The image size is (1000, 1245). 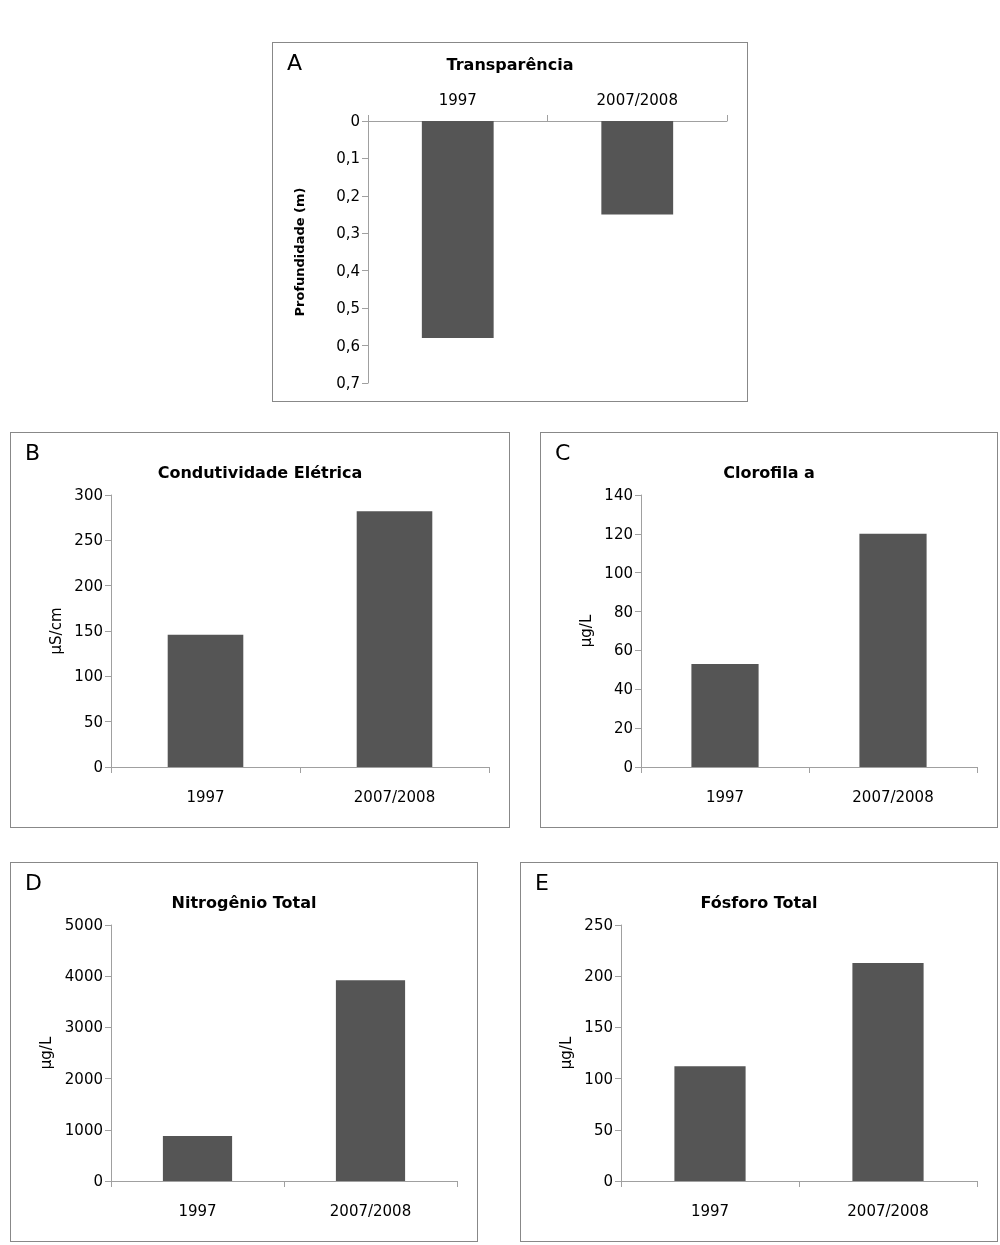 What do you see at coordinates (244, 902) in the screenshot?
I see `chart-title: Nitrogênio Total` at bounding box center [244, 902].